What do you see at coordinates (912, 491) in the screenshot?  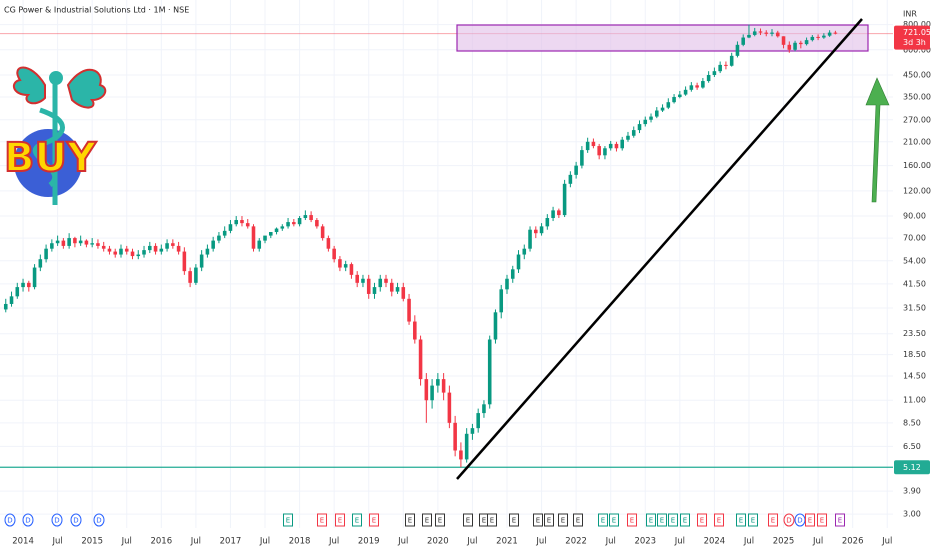 I see `y-tick-label: 3.90` at bounding box center [912, 491].